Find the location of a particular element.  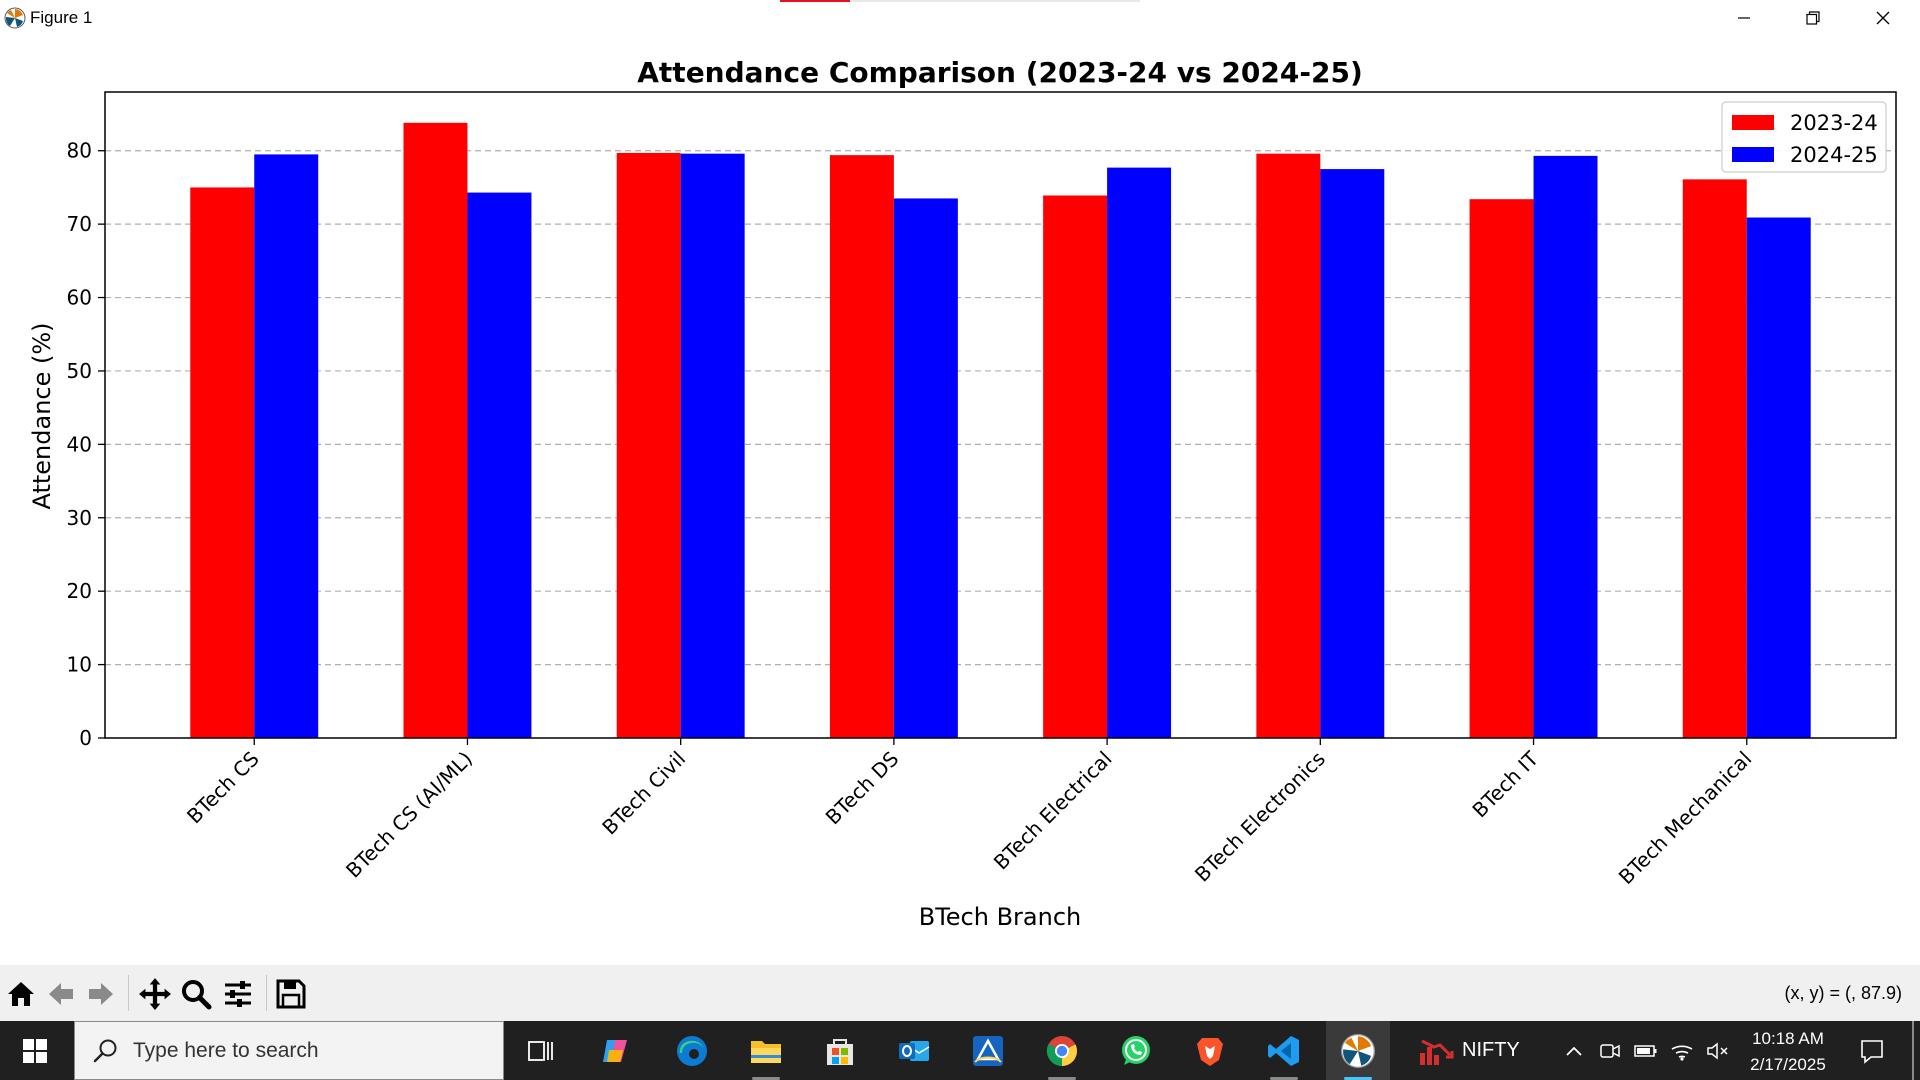

system-clock: 10:18 AM 2/17/2025 is located at coordinates (1788, 1052).